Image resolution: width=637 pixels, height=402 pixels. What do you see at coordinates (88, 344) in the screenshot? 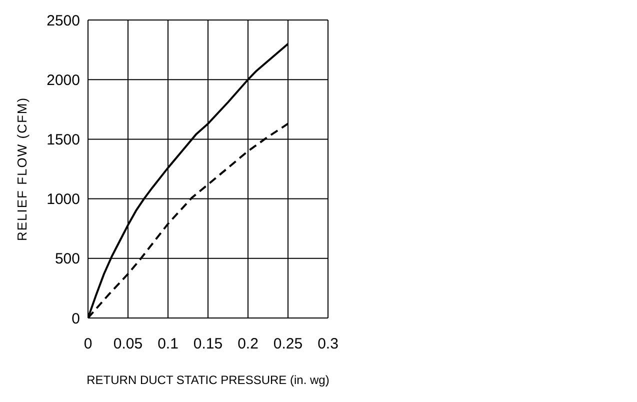
I see `x-tick-label: 0` at bounding box center [88, 344].